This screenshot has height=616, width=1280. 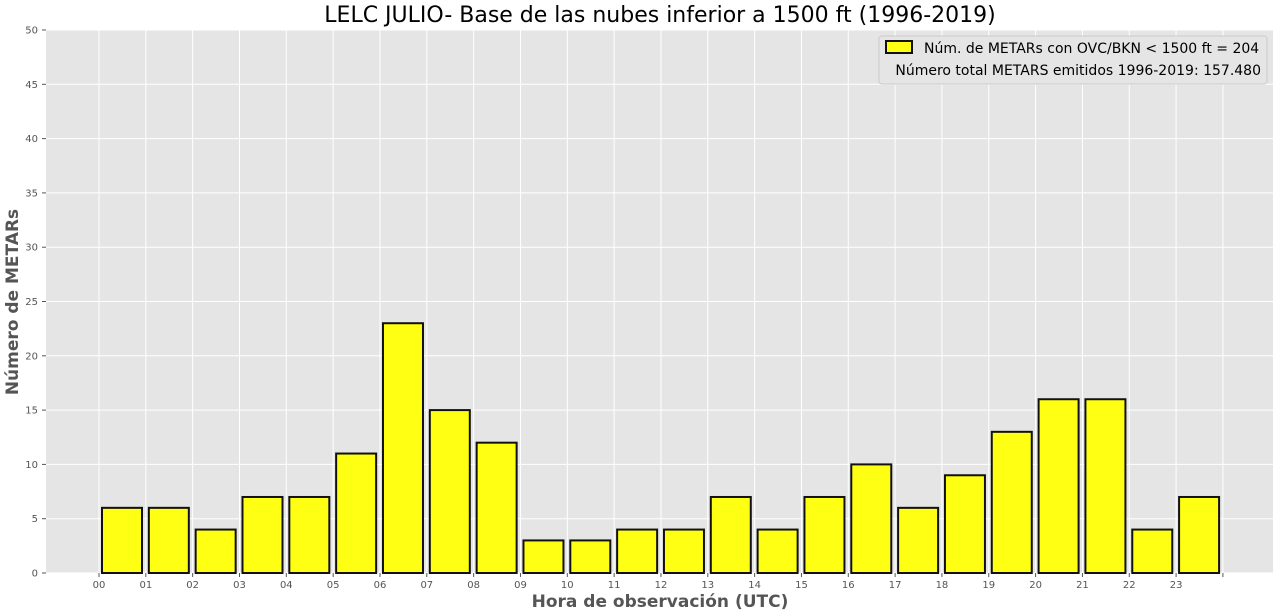 What do you see at coordinates (661, 585) in the screenshot?
I see `x-tick-label: 12` at bounding box center [661, 585].